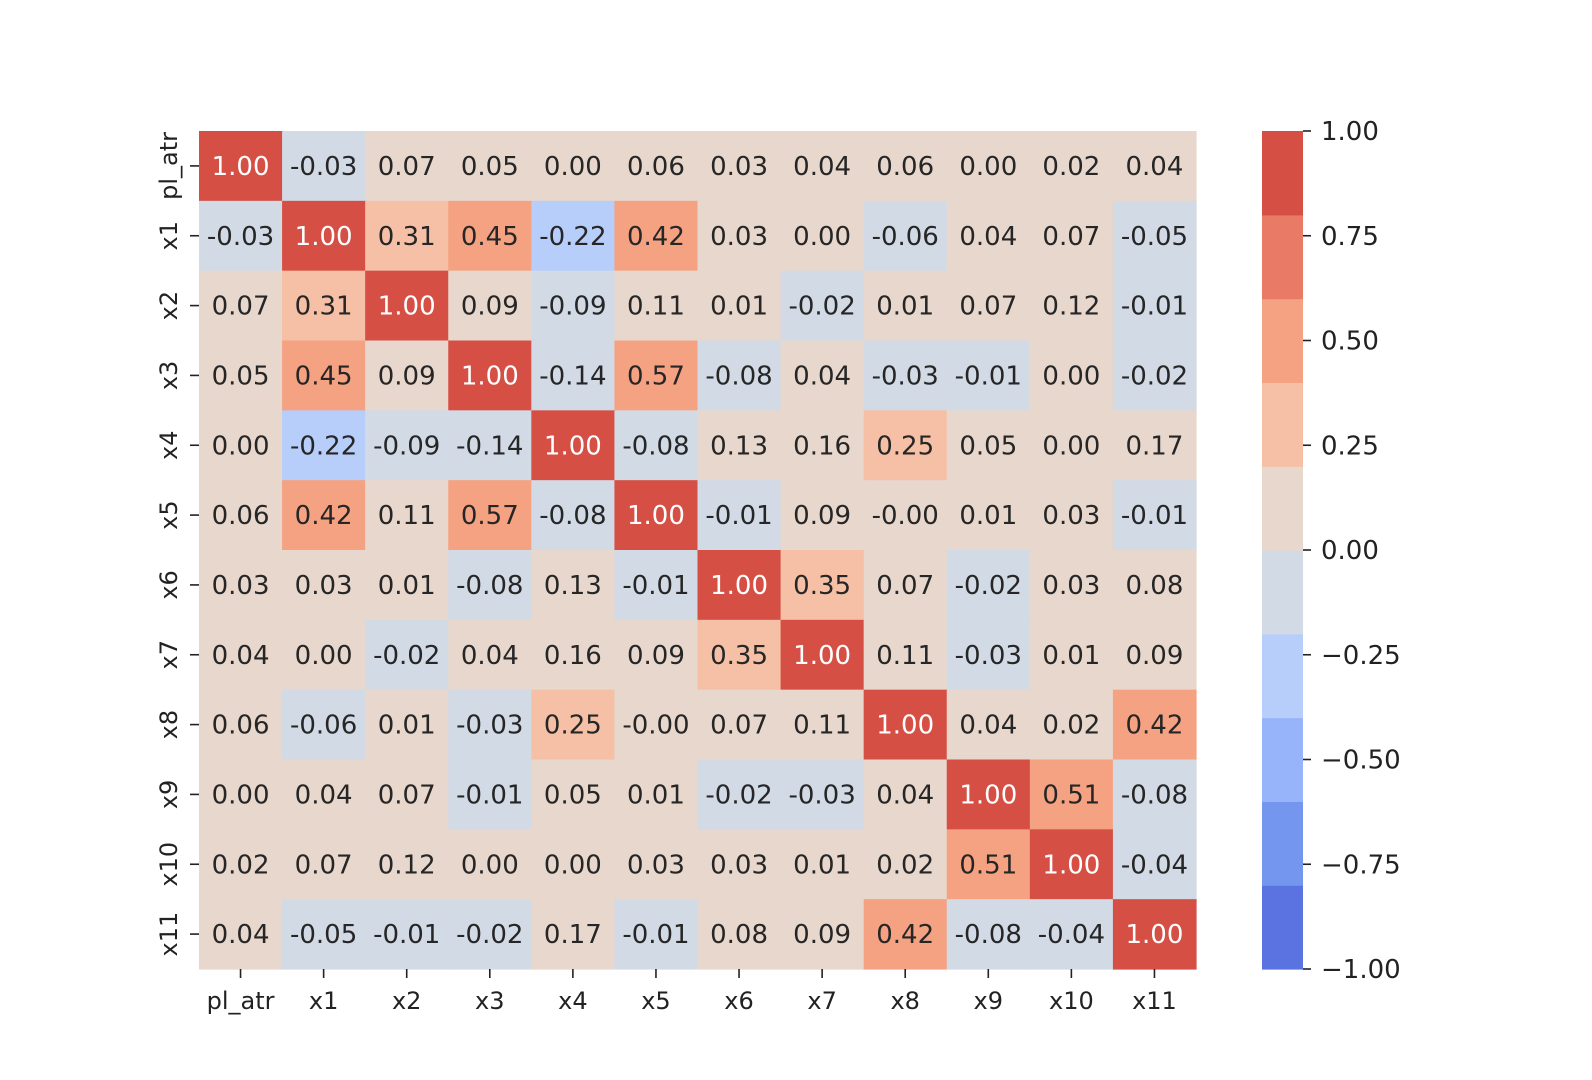 The width and height of the screenshot is (1592, 1080). I want to click on cell-x6-x2, so click(407, 585).